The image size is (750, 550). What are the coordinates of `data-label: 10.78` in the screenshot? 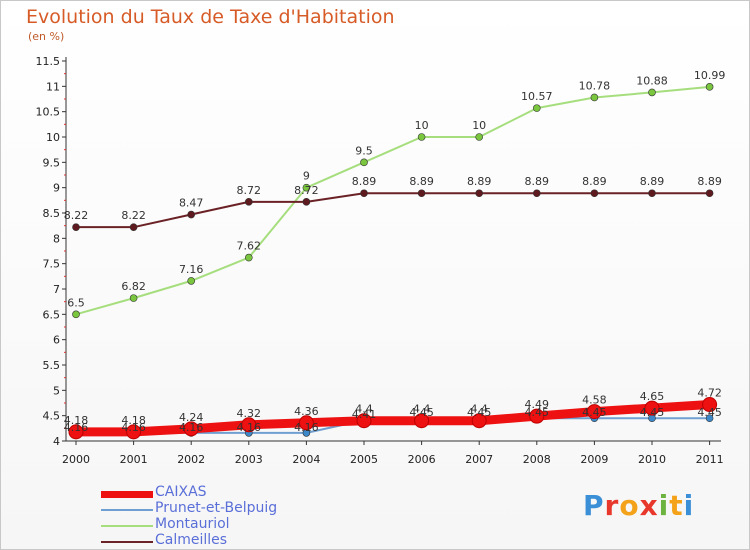 It's located at (595, 85).